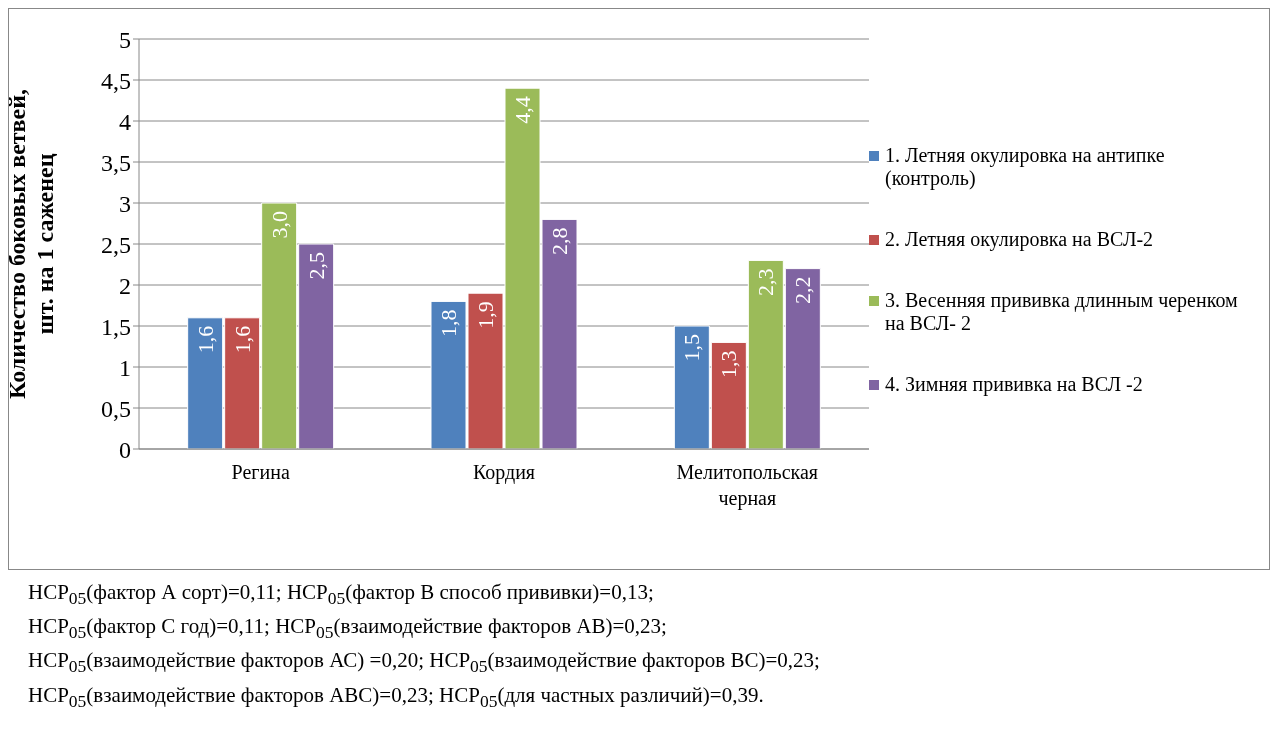 This screenshot has height=738, width=1278. Describe the element at coordinates (729, 364) in the screenshot. I see `data-label: 1,3` at that location.